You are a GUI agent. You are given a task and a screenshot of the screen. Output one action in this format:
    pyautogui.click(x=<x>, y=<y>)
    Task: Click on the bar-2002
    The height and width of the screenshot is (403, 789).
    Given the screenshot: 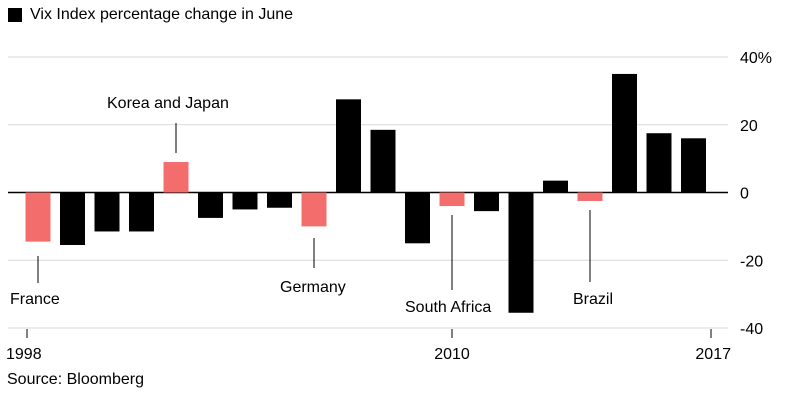 What is the action you would take?
    pyautogui.click(x=176, y=177)
    